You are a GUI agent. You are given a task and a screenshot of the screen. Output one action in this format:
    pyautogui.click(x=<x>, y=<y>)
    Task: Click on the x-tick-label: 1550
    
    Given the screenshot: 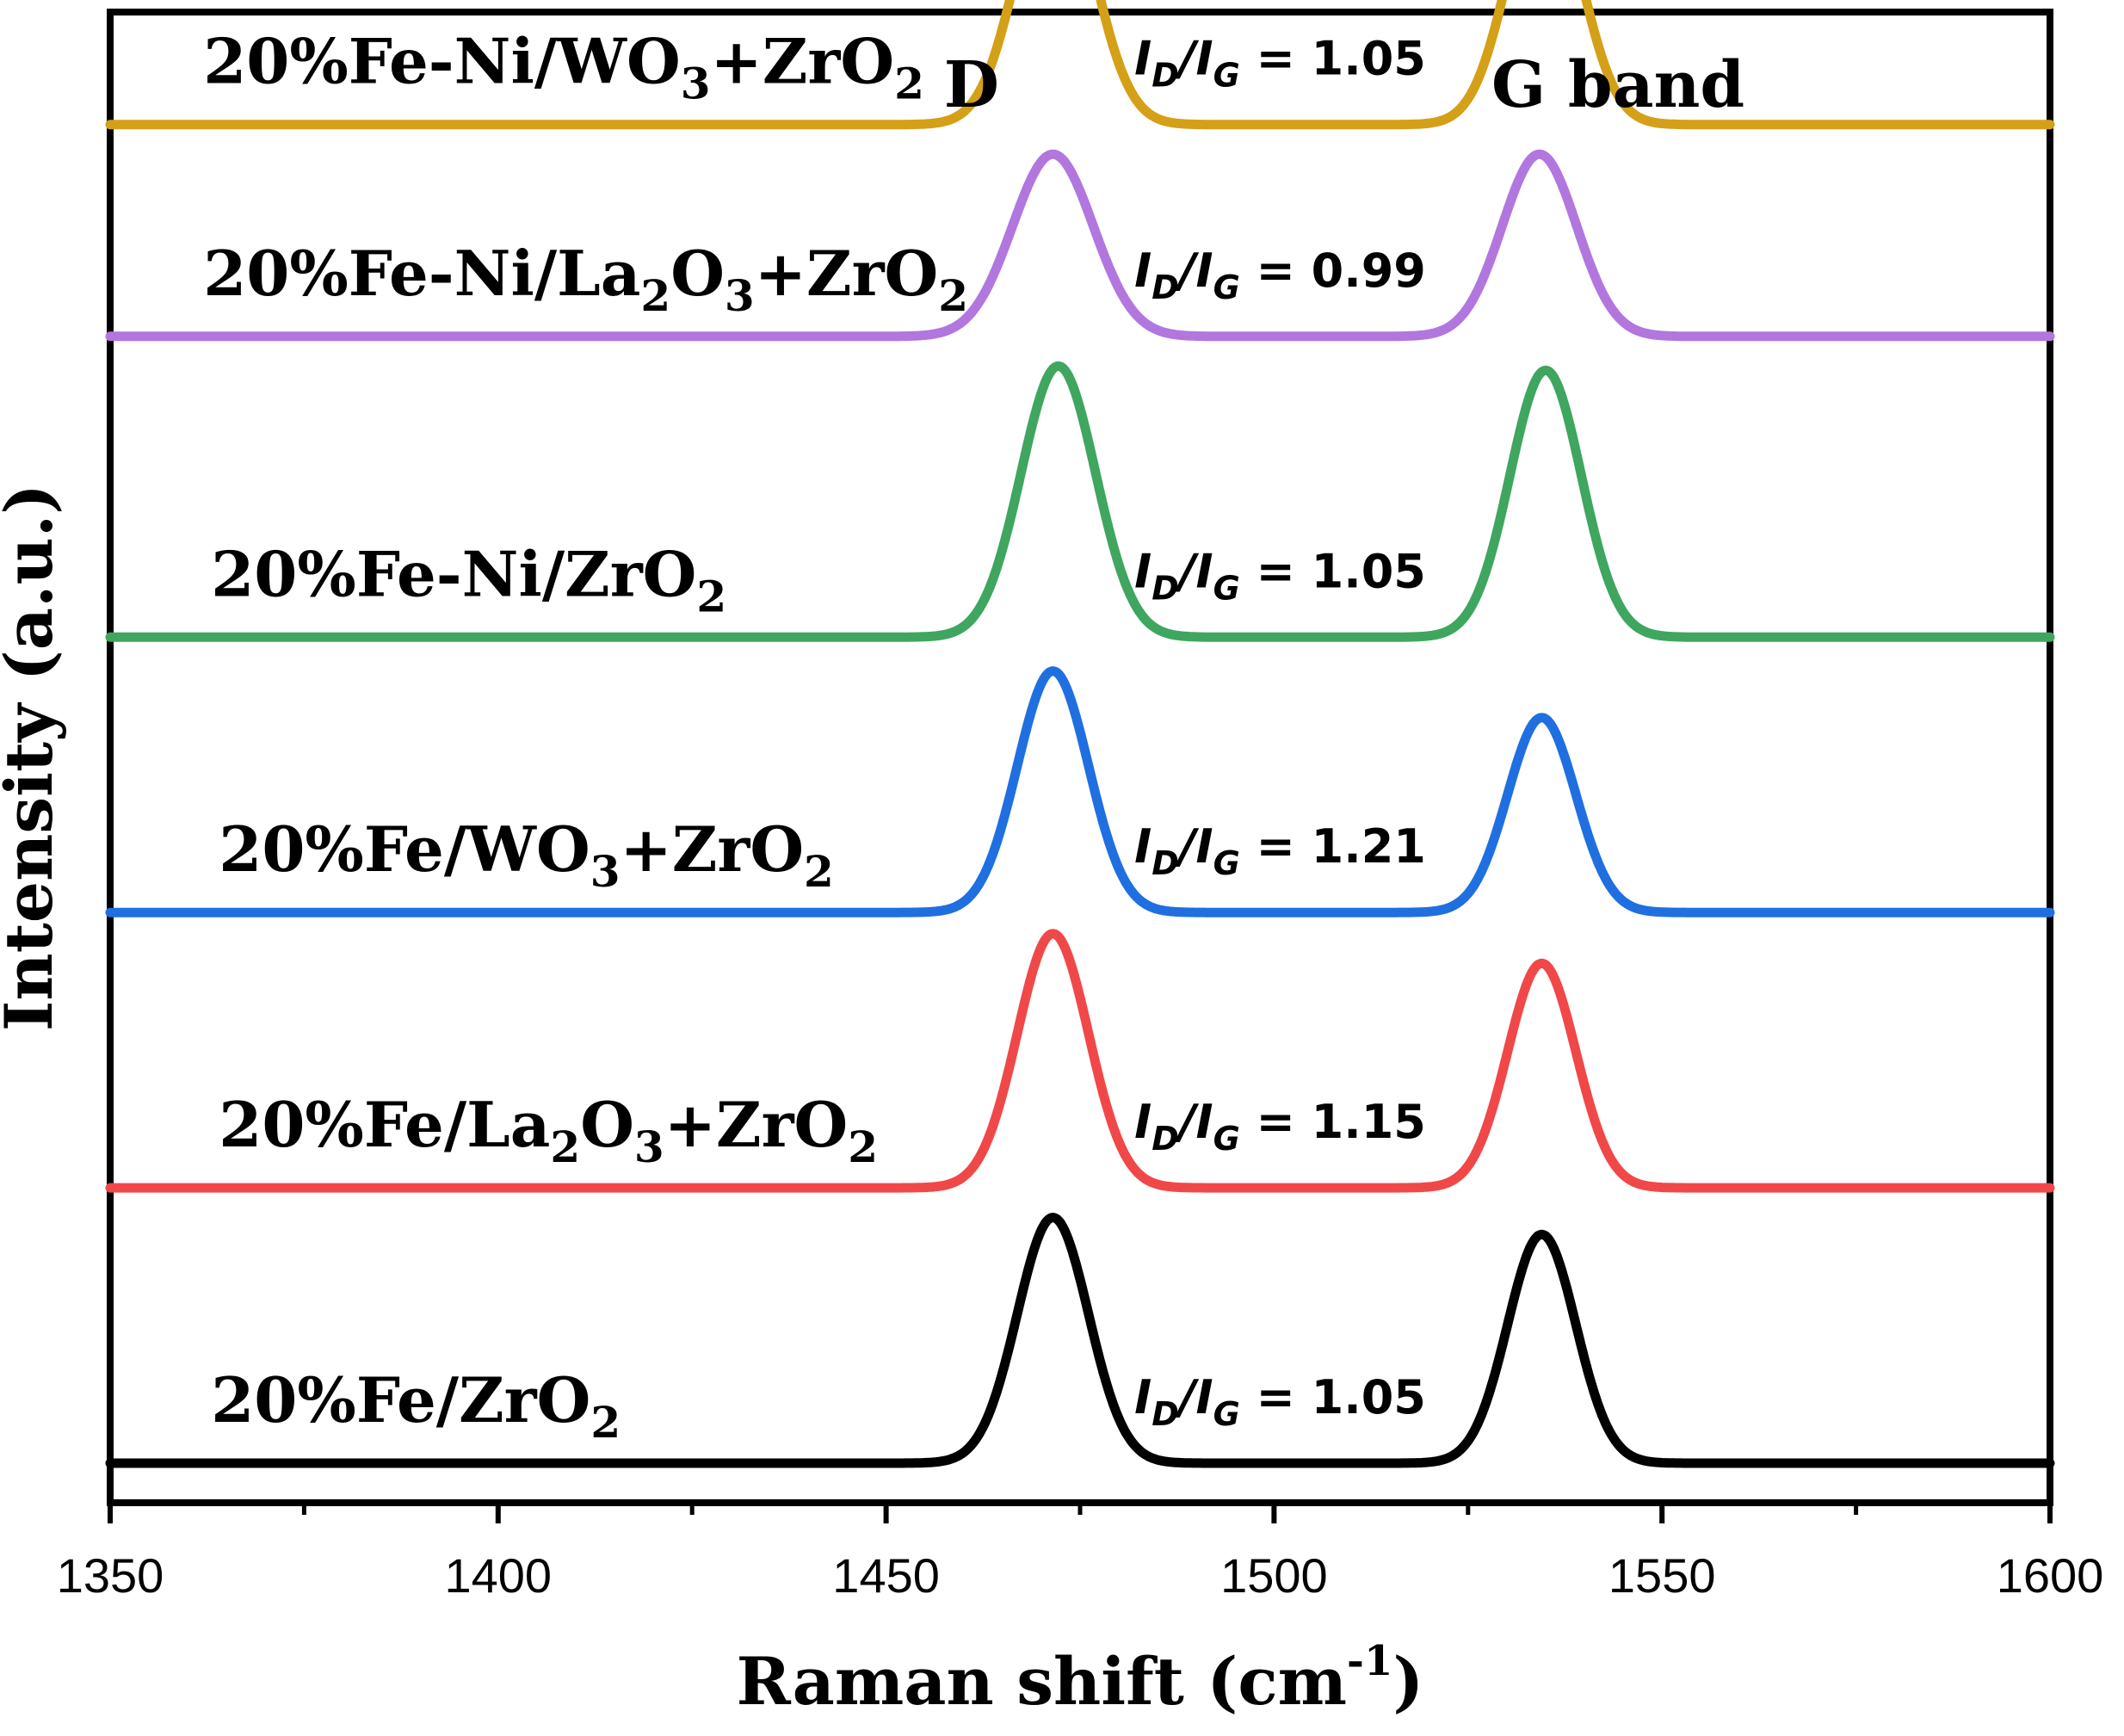 What is the action you would take?
    pyautogui.click(x=1662, y=1575)
    